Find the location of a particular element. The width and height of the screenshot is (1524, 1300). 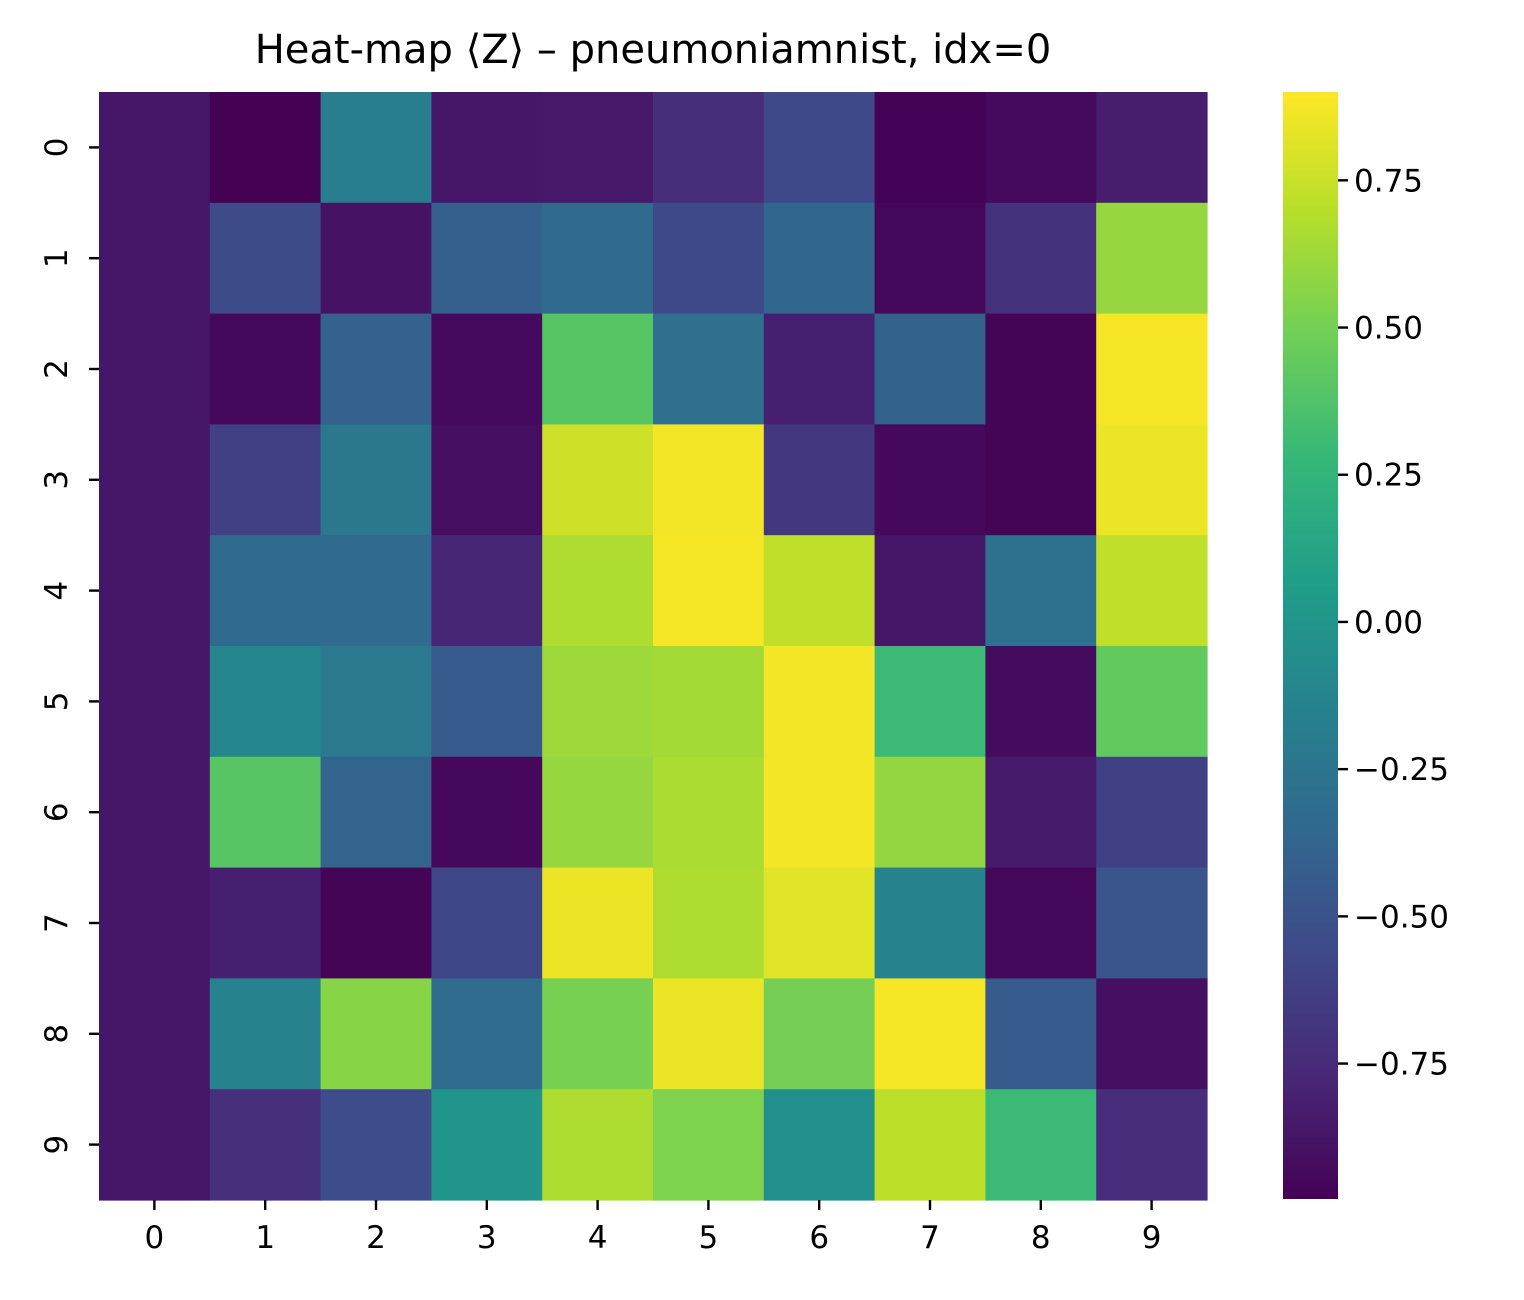

heatmap-cell-r2-c3 is located at coordinates (487, 369).